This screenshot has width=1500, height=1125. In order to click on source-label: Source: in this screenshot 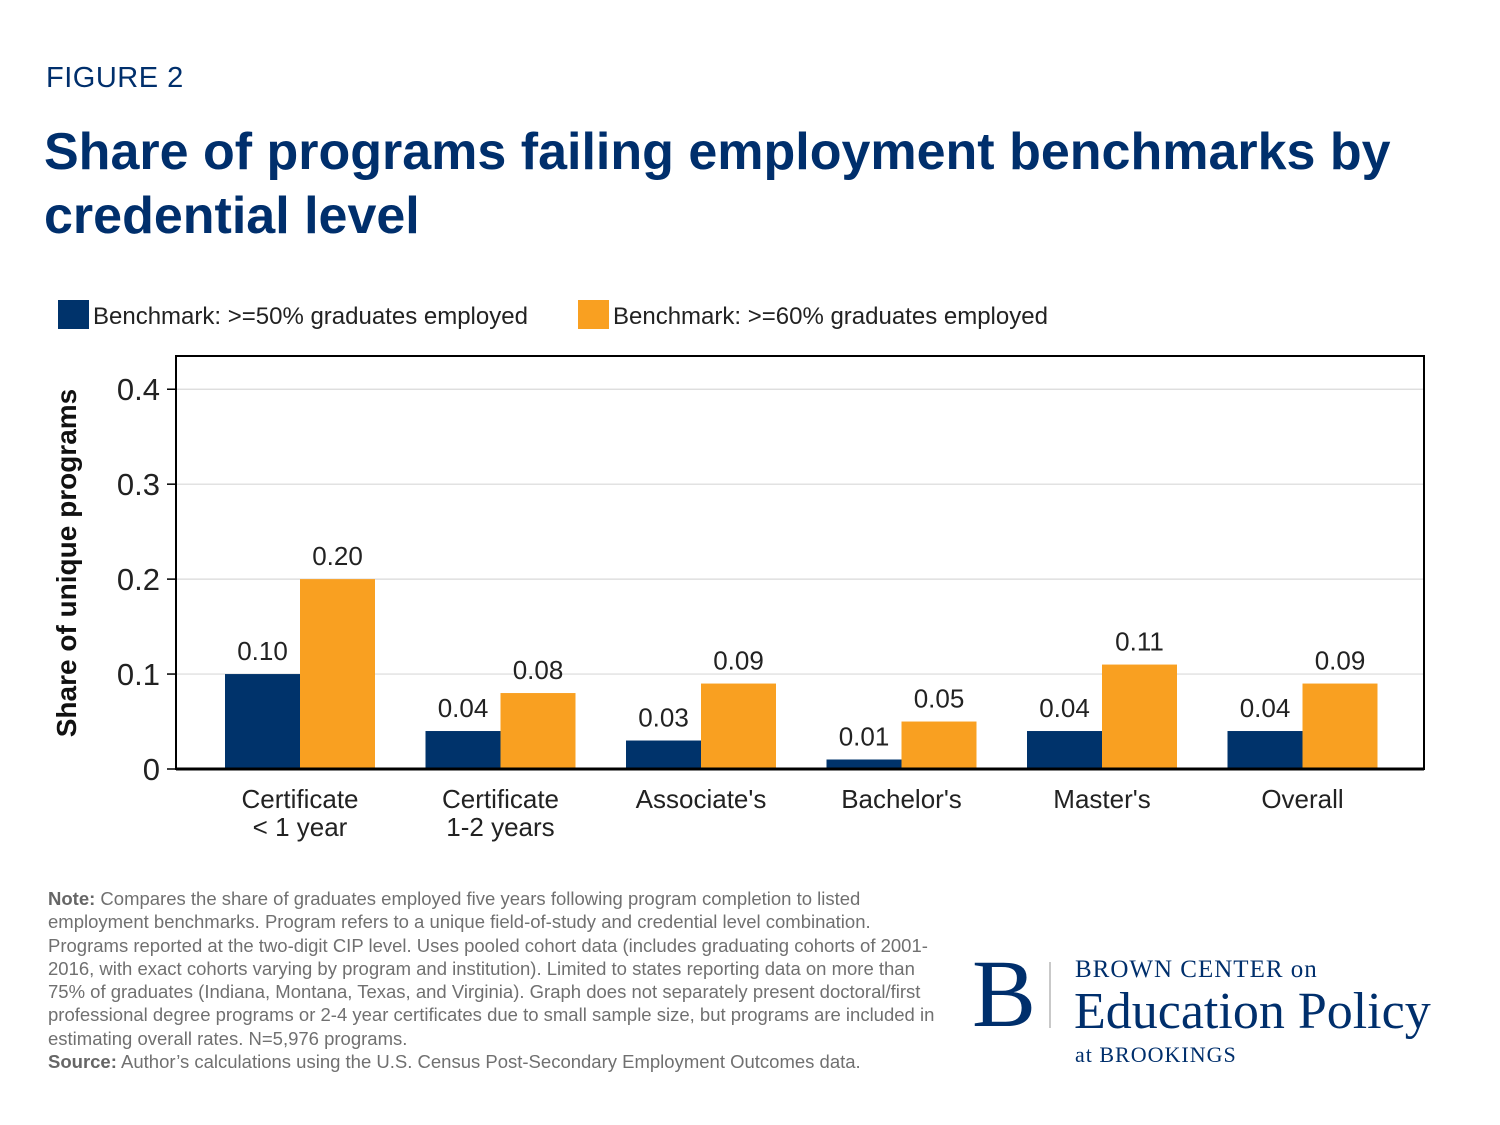, I will do `click(82, 1062)`.